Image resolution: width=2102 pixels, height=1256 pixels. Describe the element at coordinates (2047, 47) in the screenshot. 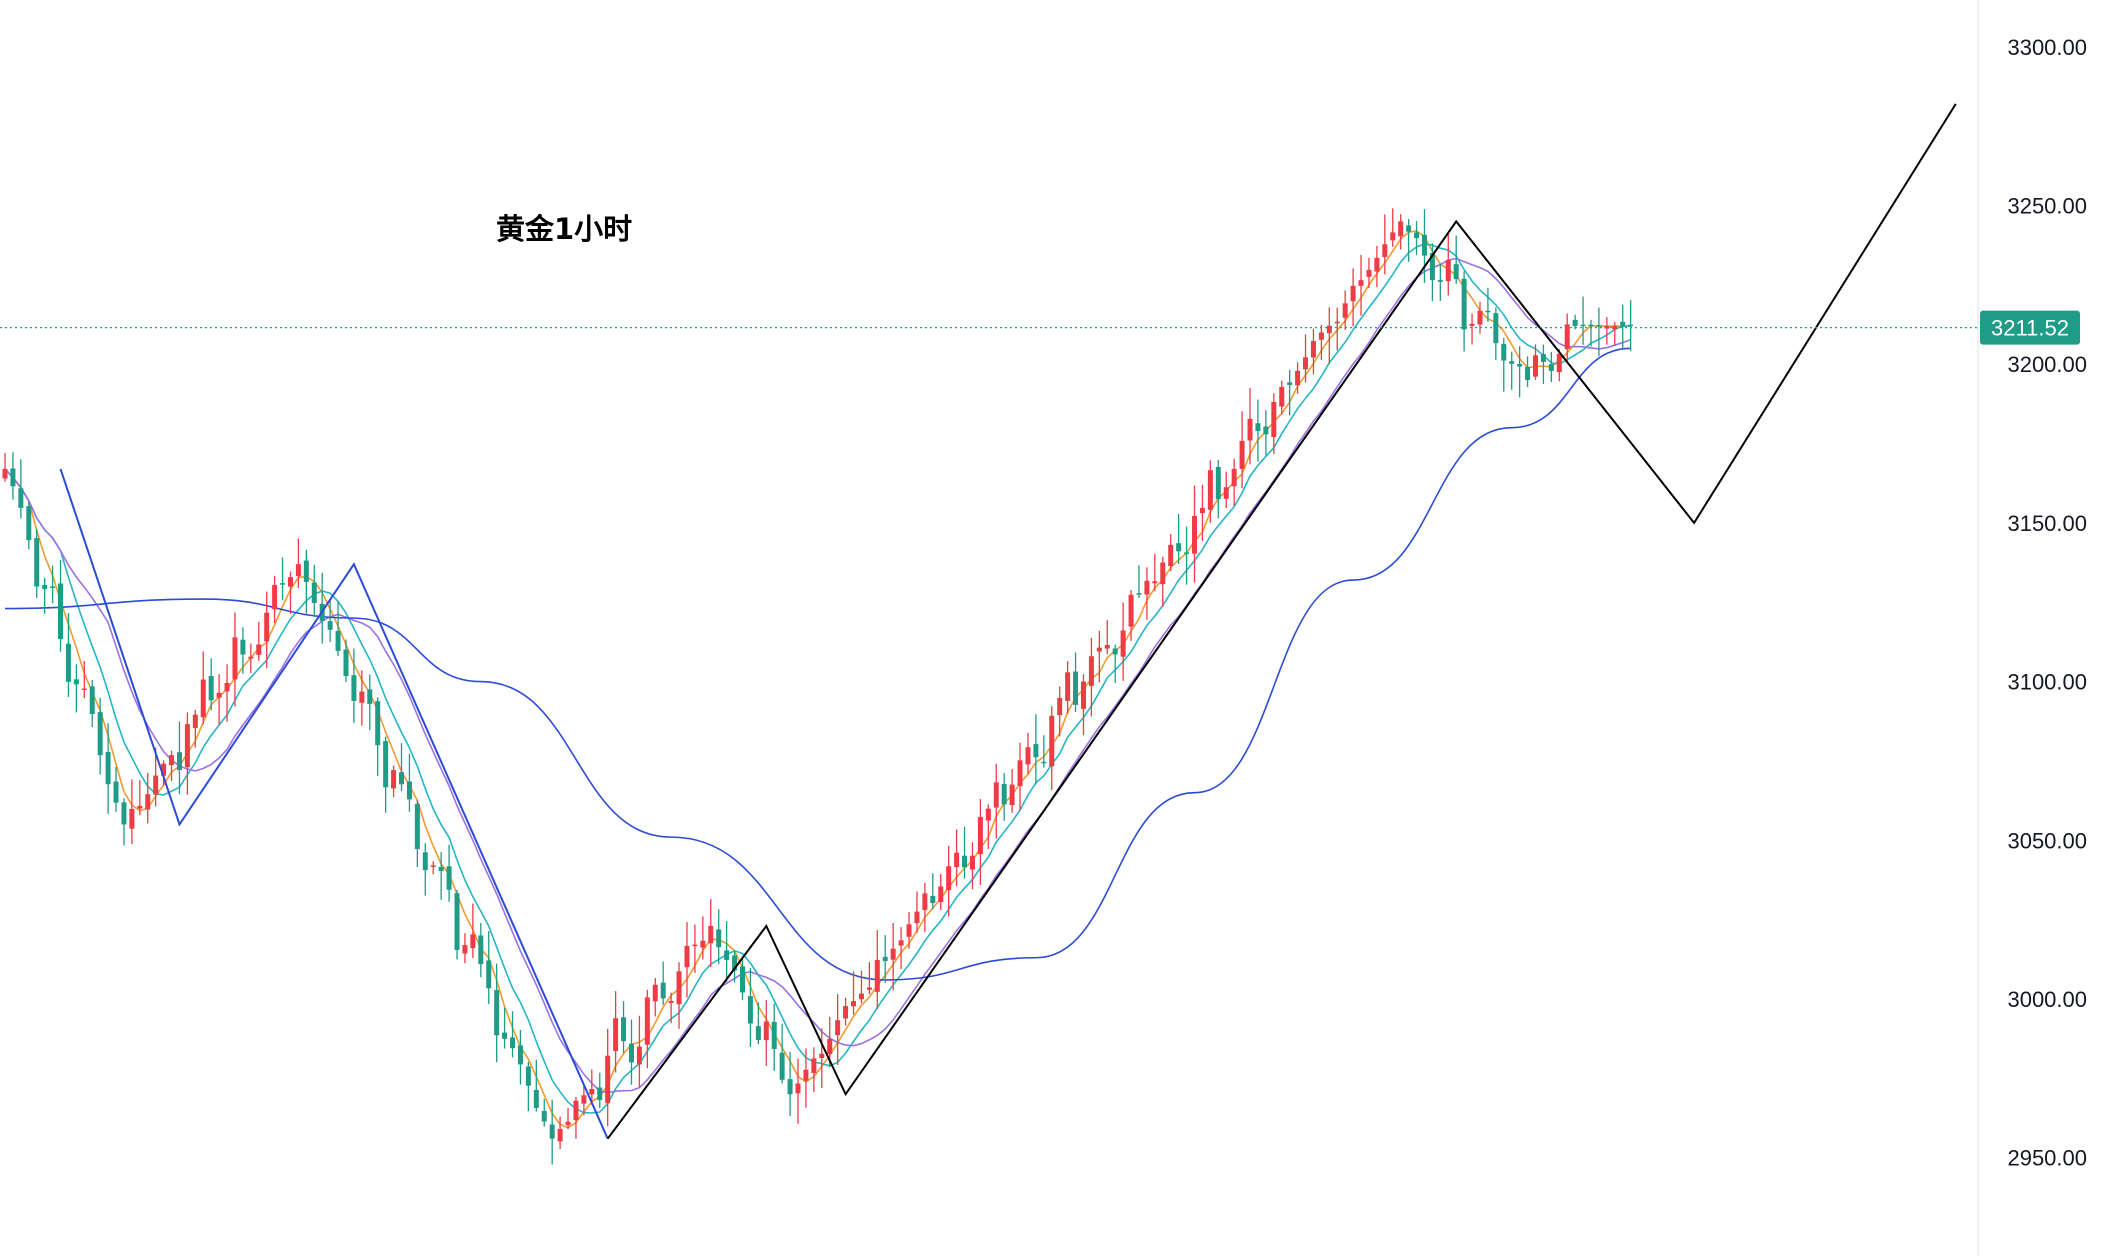

I see `y-tick-label: 3300.00` at that location.